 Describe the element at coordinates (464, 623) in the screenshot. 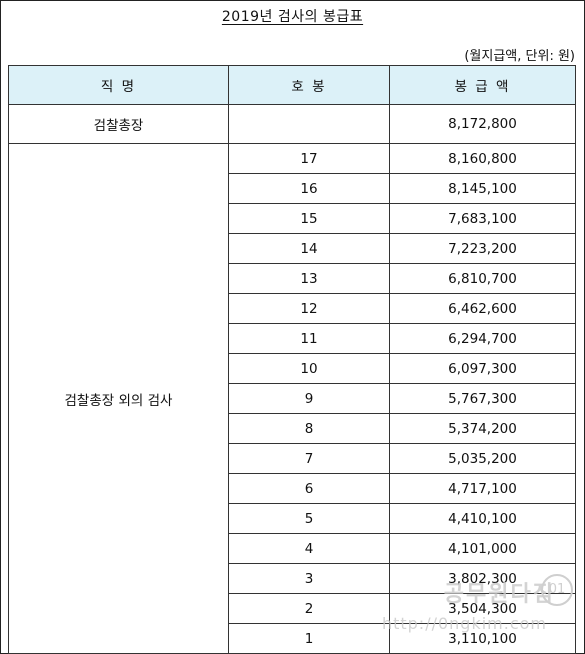

I see `watermark-url: http://0ngkim.com` at that location.